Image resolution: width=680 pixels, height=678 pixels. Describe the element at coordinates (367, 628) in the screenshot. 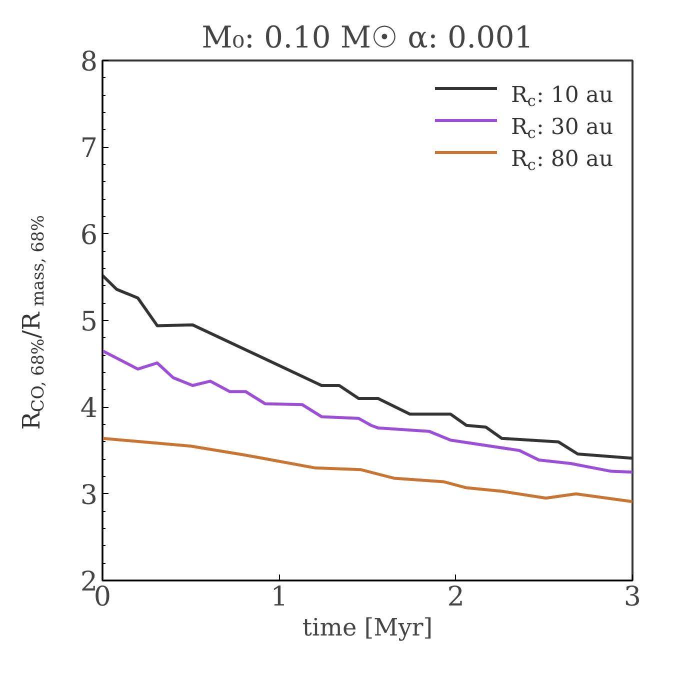

I see `x-axis-title: time [Myr]` at that location.